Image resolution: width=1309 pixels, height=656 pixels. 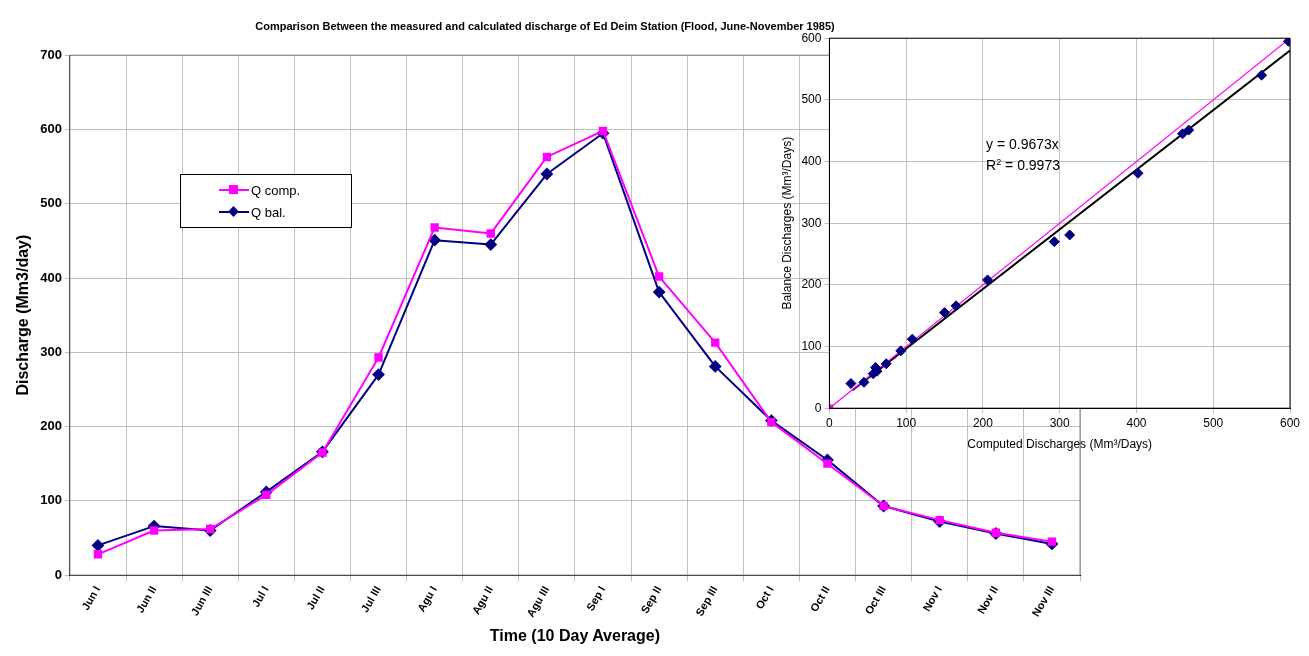 I want to click on annotation: y = 0.9673x, so click(x=1022, y=144).